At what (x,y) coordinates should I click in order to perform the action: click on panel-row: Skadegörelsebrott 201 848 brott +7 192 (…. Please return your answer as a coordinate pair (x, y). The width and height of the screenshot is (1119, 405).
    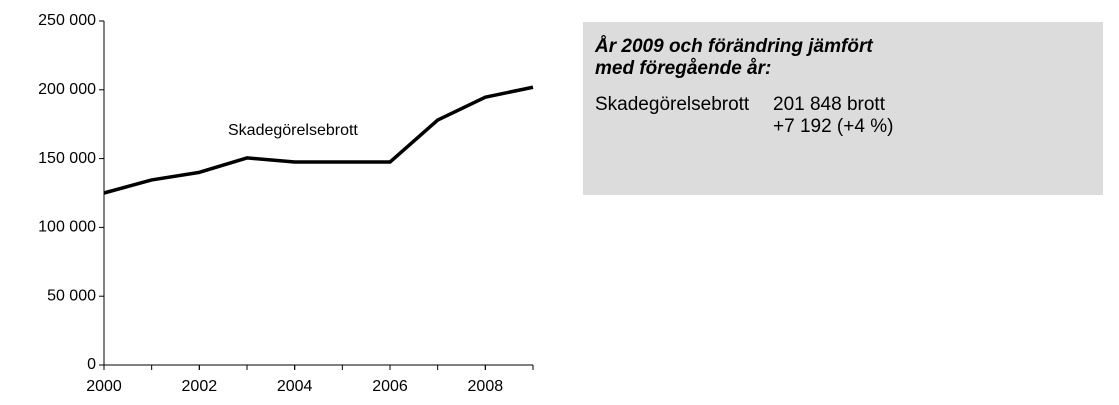
    Looking at the image, I should click on (843, 116).